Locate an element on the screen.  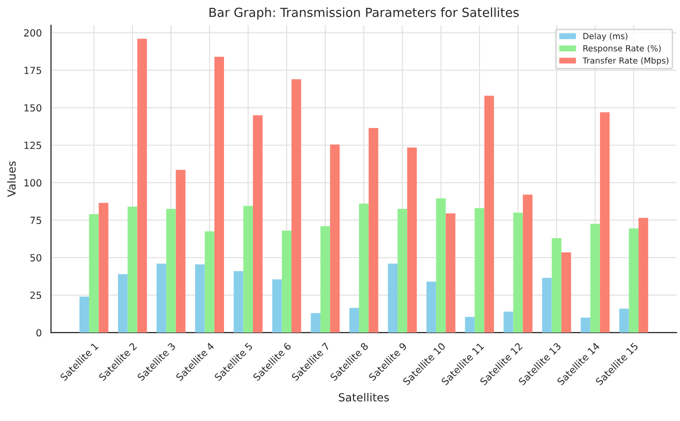
y-tick-label: 150 is located at coordinates (33, 108).